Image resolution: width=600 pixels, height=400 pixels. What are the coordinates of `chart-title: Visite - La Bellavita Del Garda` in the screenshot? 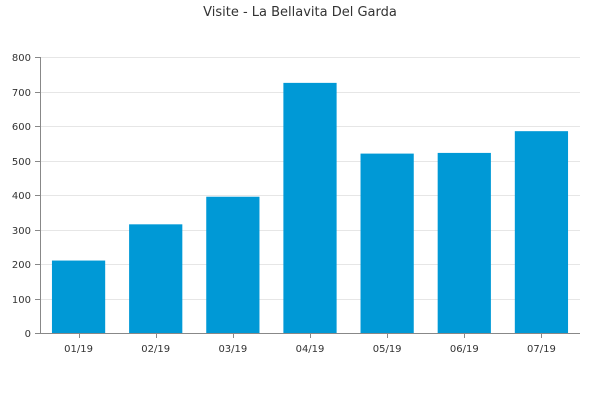 It's located at (300, 12).